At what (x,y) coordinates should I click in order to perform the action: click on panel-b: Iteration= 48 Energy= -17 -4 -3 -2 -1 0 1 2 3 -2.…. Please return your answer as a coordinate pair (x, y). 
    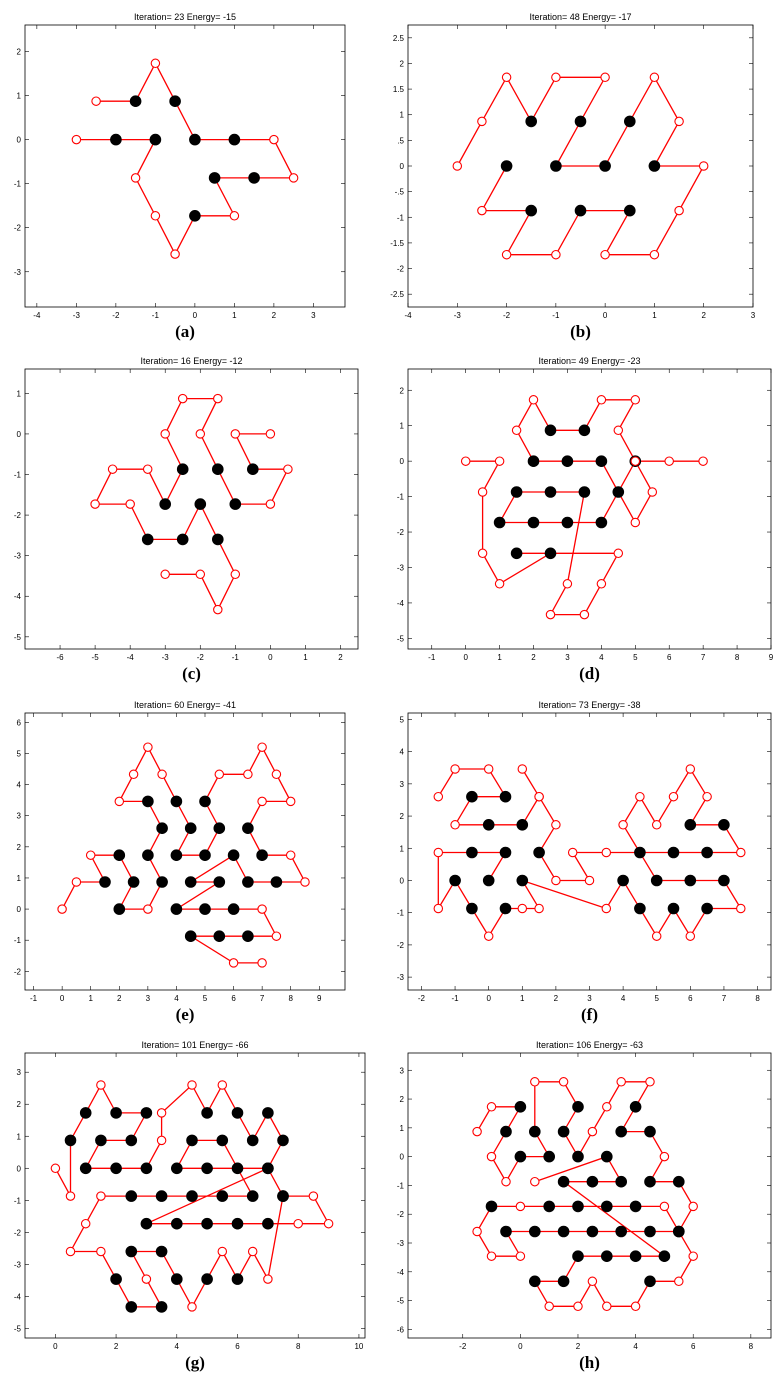
    Looking at the image, I should click on (573, 176).